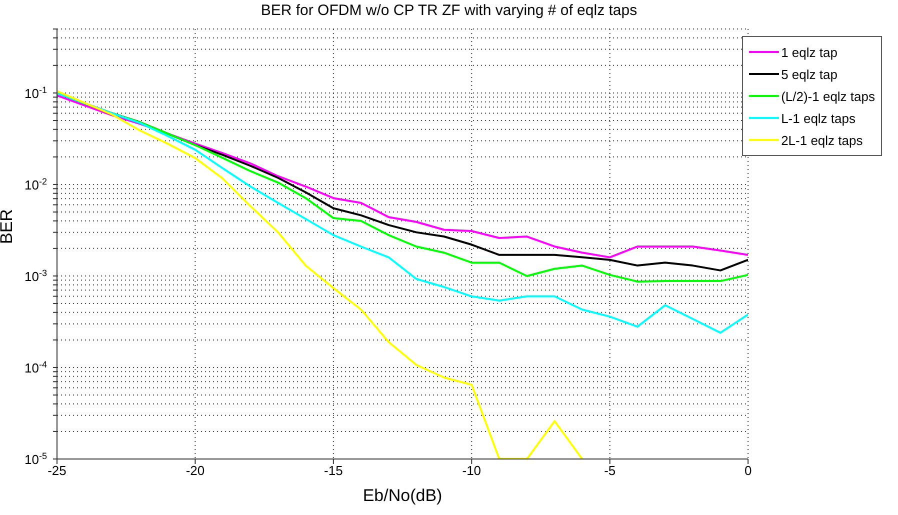 The height and width of the screenshot is (515, 898). I want to click on x-tick-label: -25, so click(57, 470).